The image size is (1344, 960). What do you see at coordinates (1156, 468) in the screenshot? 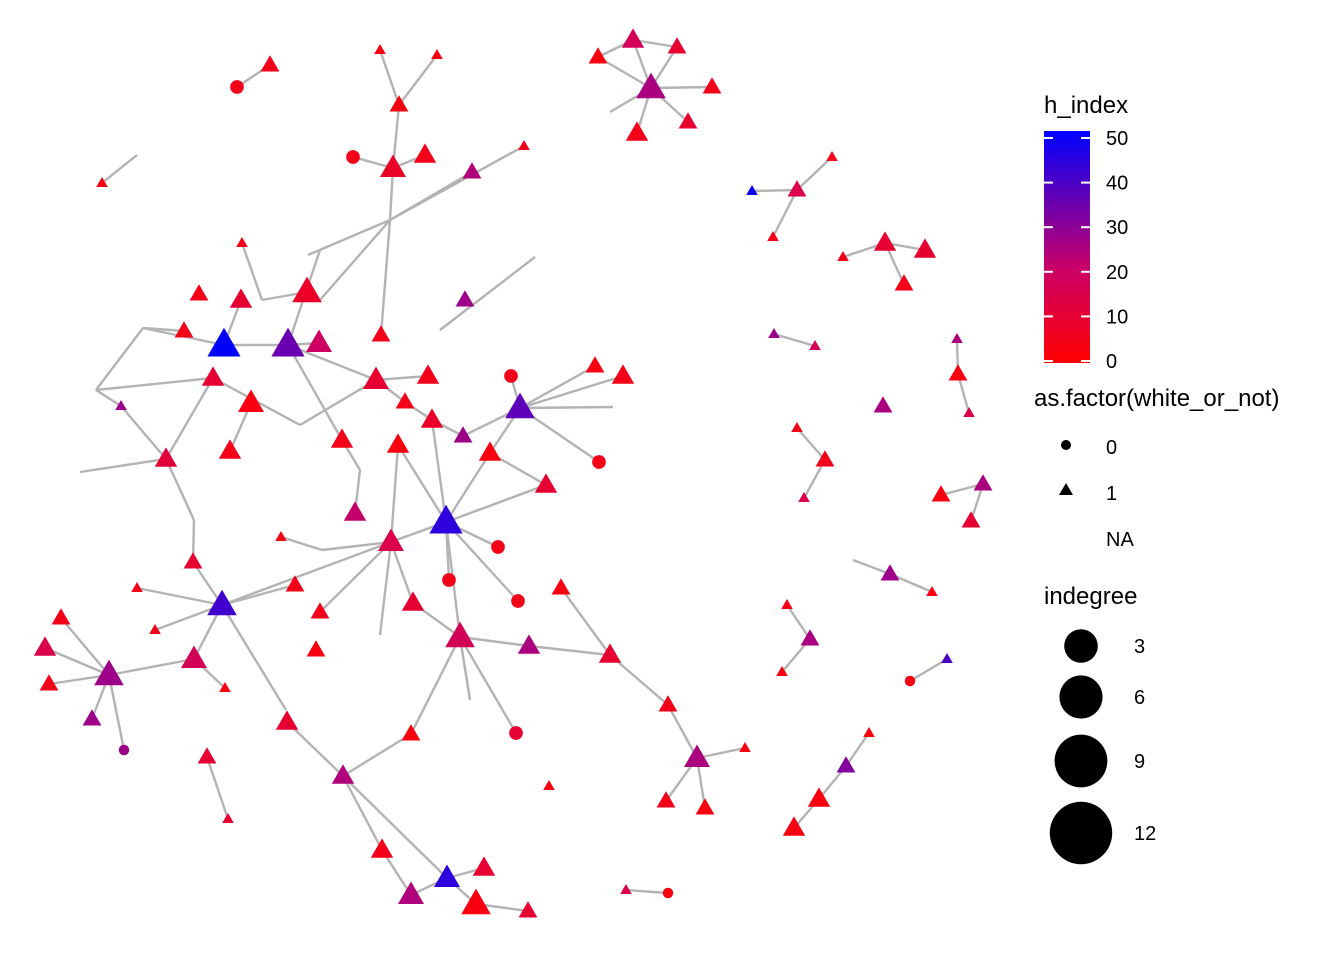
I see `white-or-not-legend: as.factor(white_or_not) 0 1 NA` at bounding box center [1156, 468].